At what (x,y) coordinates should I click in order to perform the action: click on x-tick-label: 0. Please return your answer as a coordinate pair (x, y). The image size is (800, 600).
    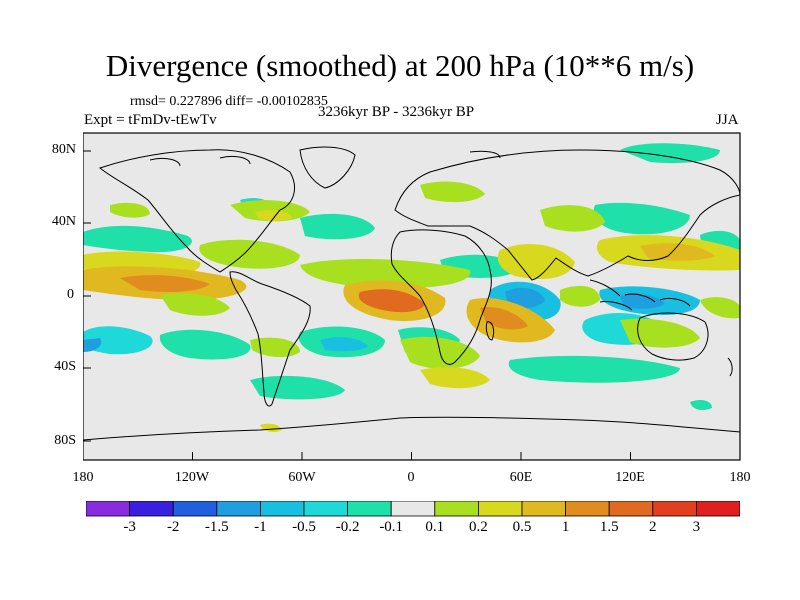
    Looking at the image, I should click on (411, 477).